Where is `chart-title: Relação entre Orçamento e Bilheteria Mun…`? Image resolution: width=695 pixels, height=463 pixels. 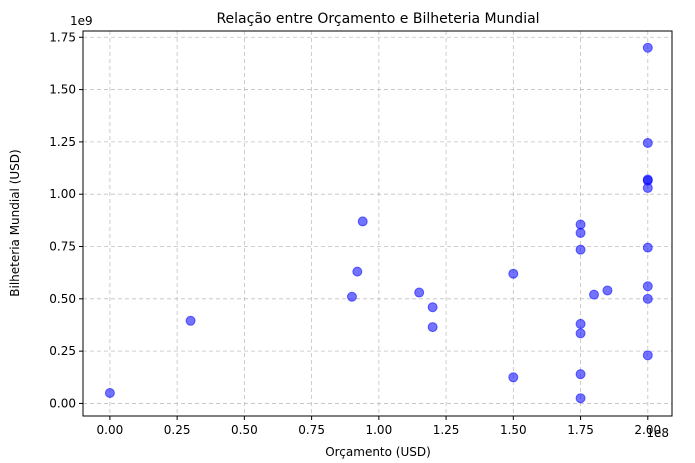
chart-title: Relação entre Orçamento e Bilheteria Mun… is located at coordinates (377, 19).